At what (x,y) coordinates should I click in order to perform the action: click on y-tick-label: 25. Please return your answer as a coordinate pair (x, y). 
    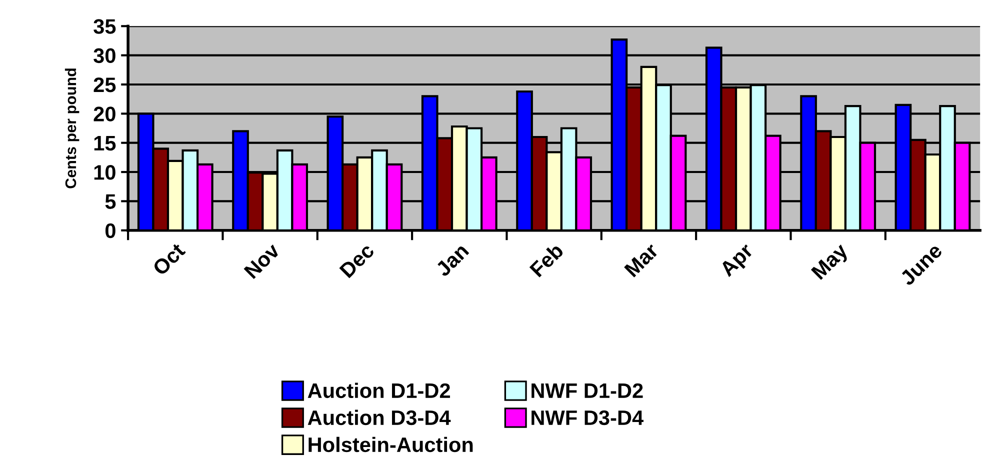
    Looking at the image, I should click on (105, 84).